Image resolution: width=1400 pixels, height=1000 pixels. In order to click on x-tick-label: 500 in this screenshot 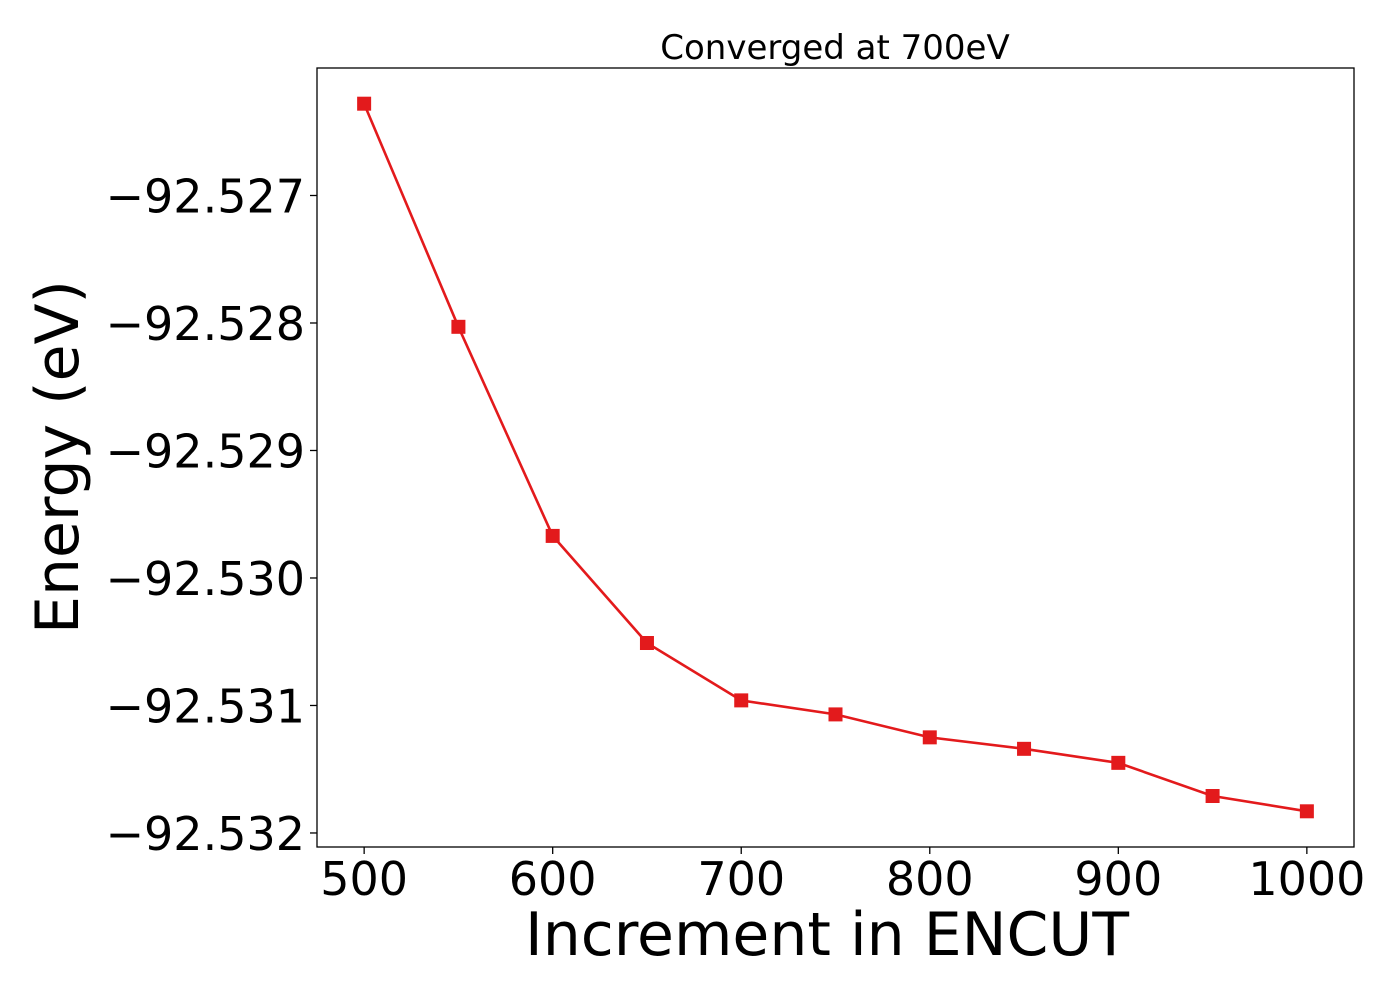, I will do `click(364, 879)`.